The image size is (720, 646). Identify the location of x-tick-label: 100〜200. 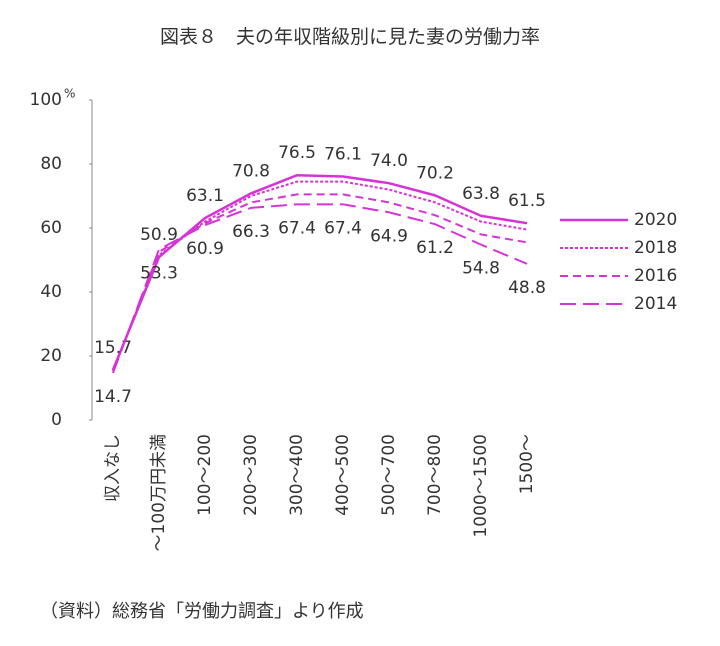
(205, 475).